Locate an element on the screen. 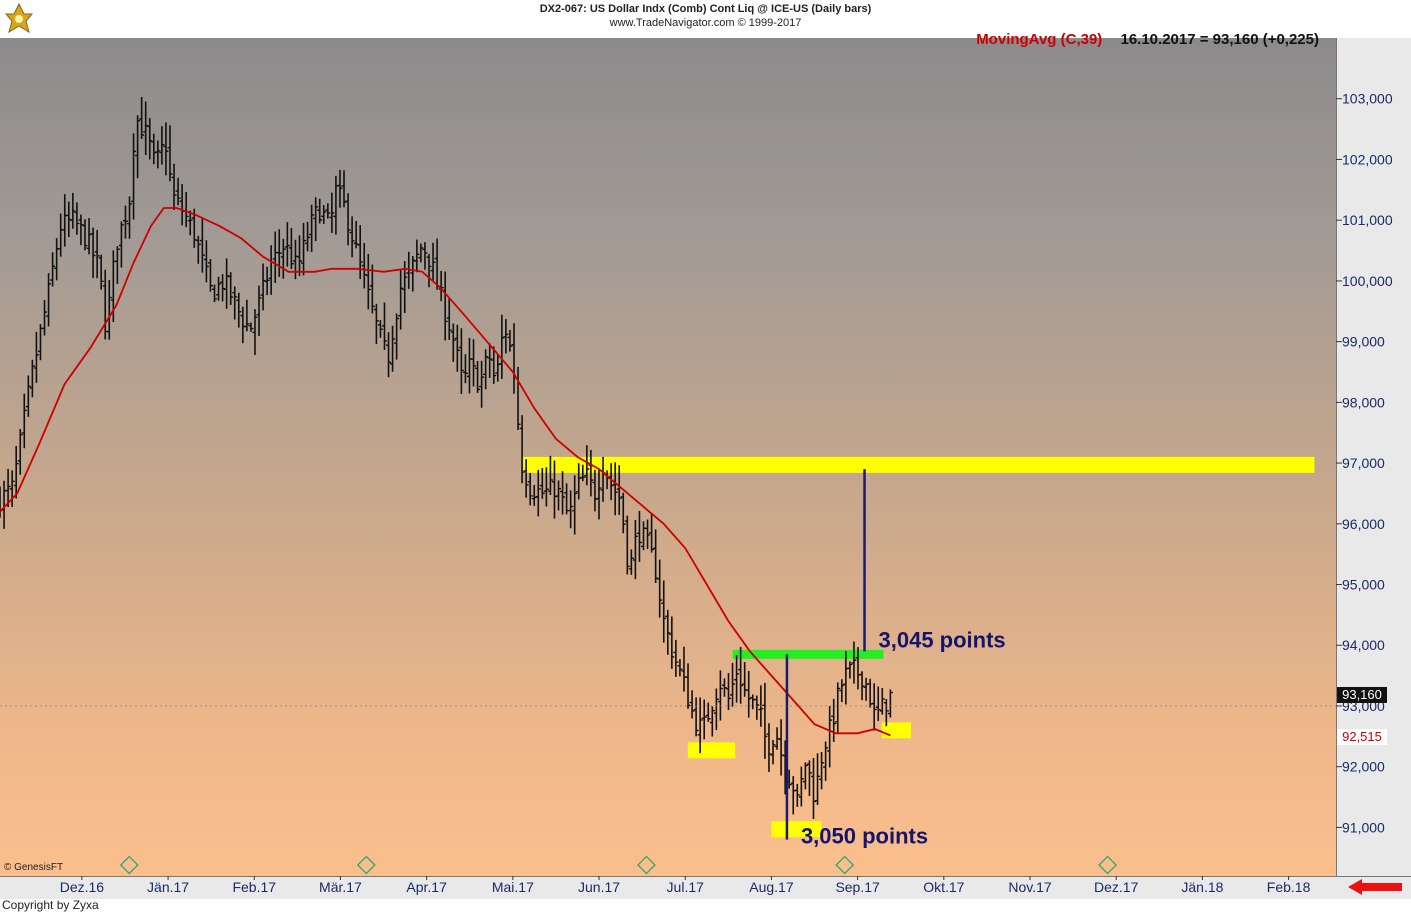  y-tick-label: 96,000 is located at coordinates (1363, 524).